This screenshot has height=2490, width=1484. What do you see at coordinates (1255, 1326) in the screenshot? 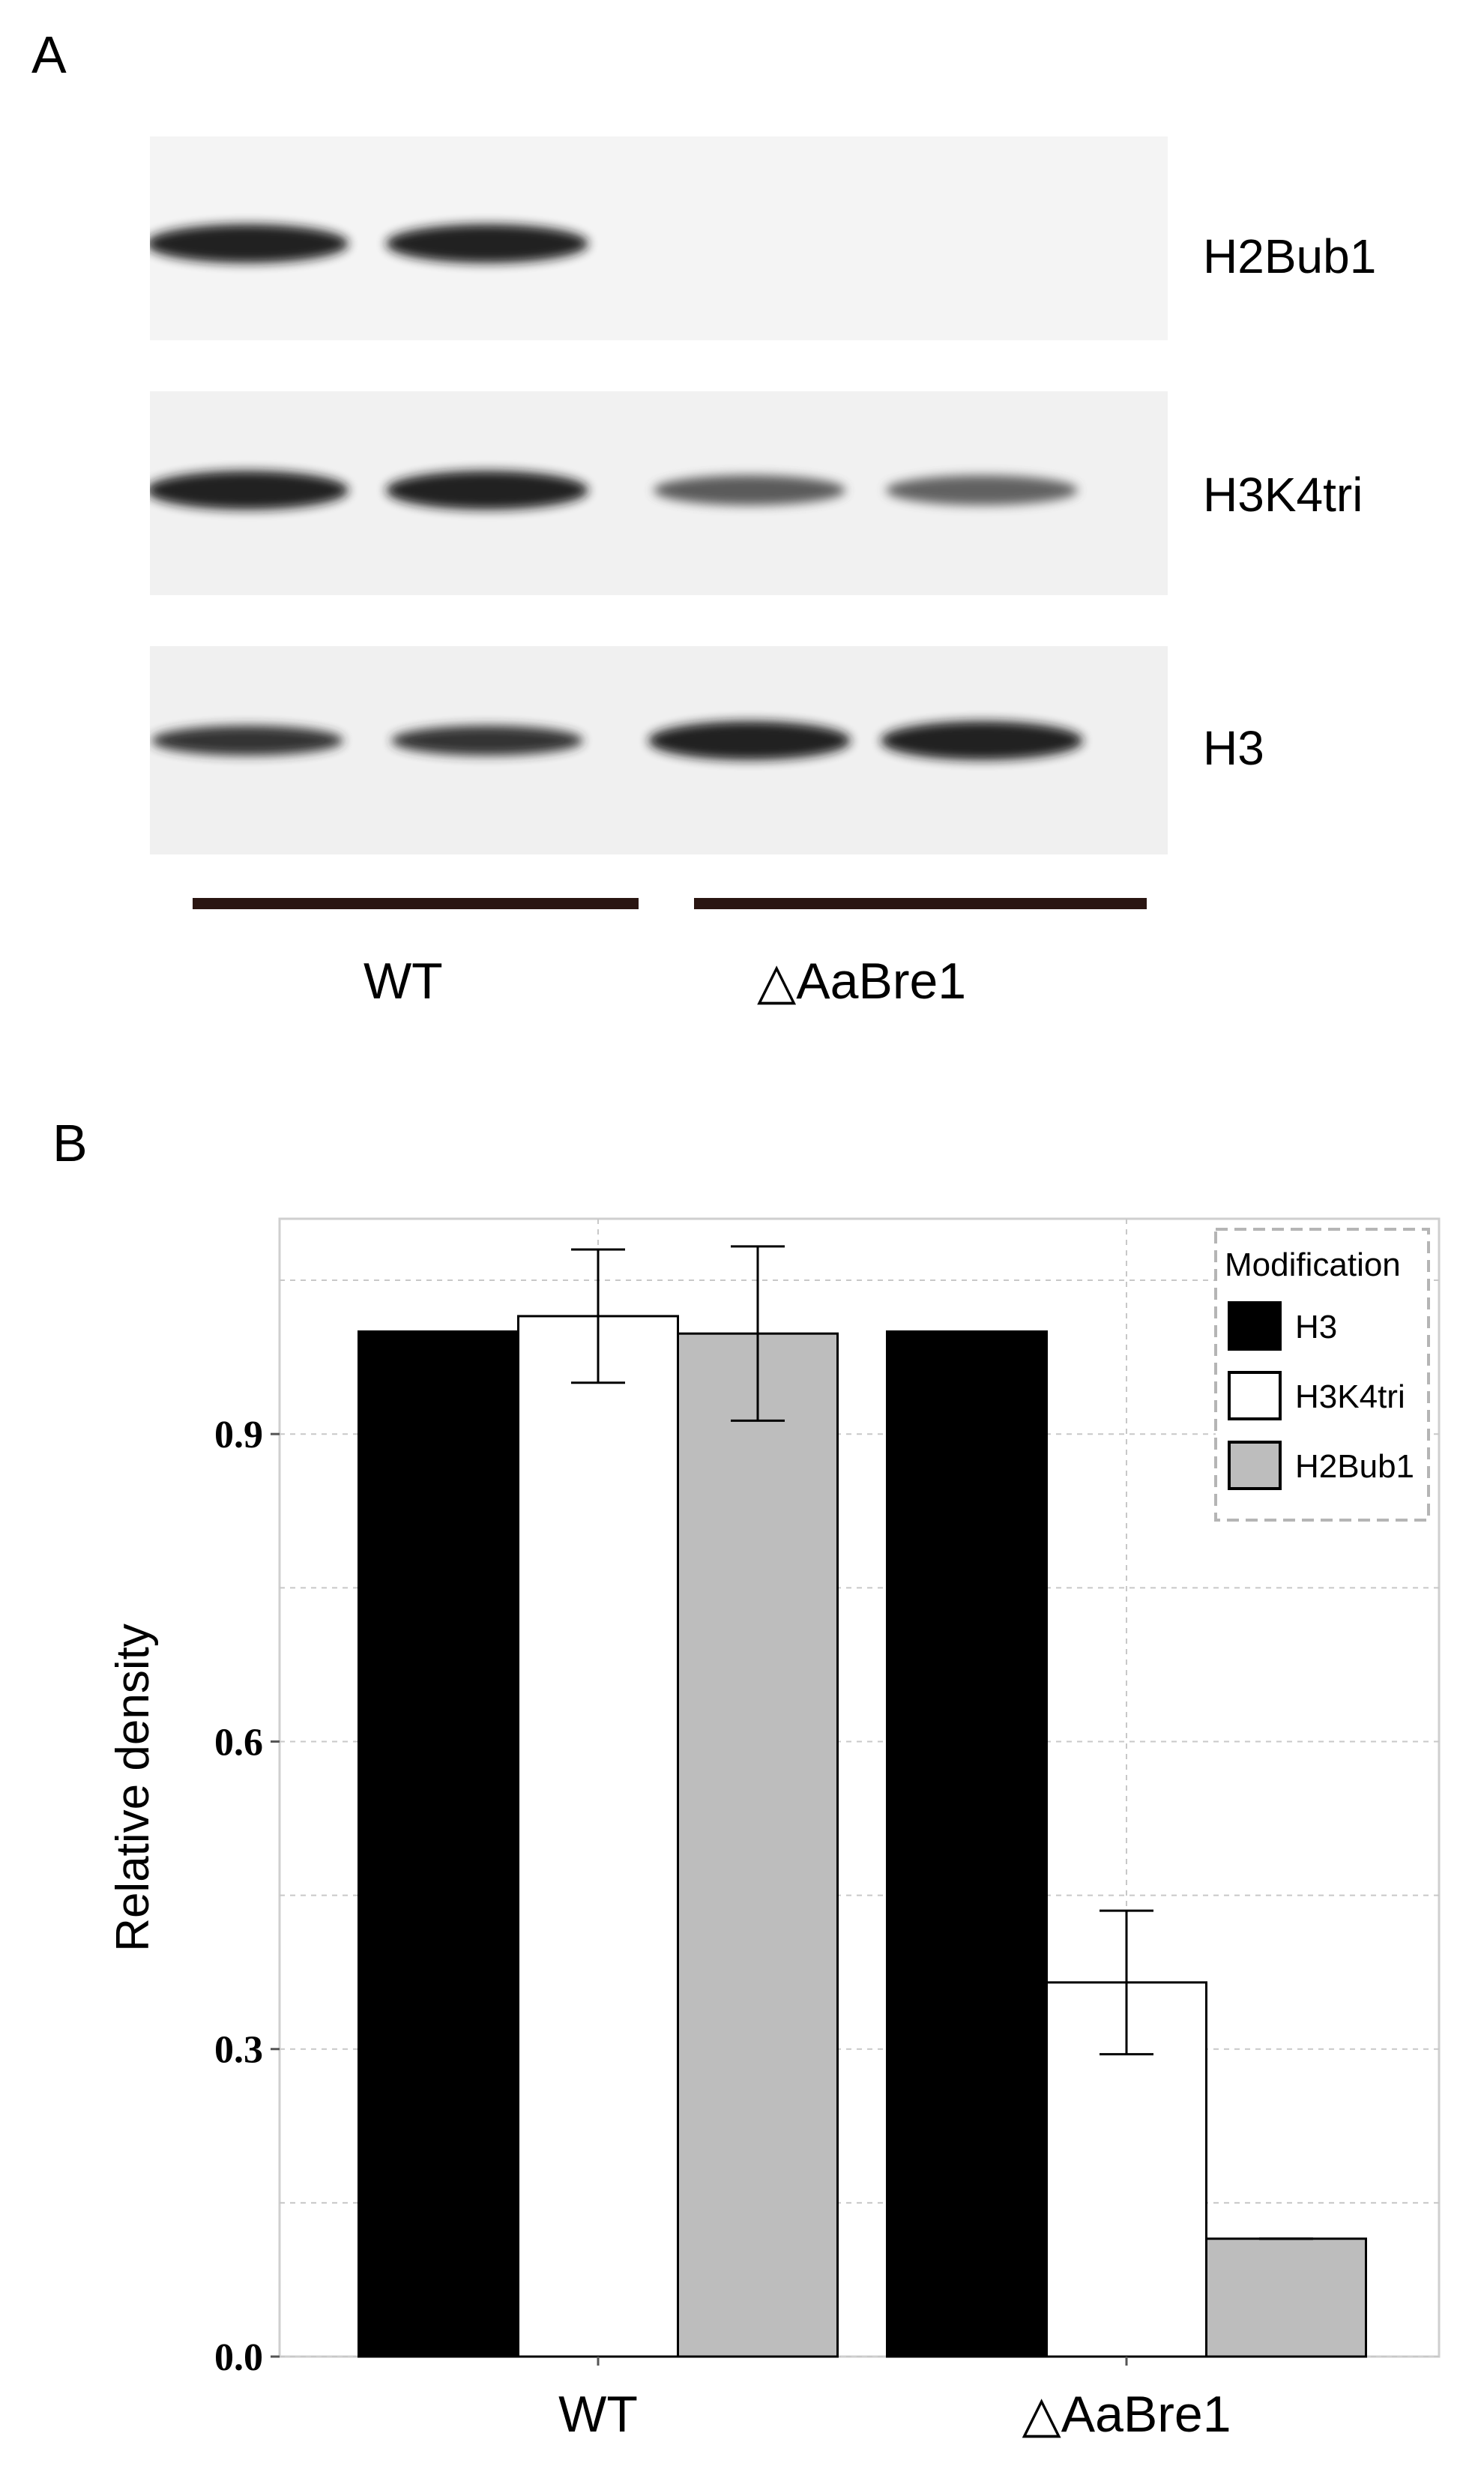
I see `legend-key-h3` at bounding box center [1255, 1326].